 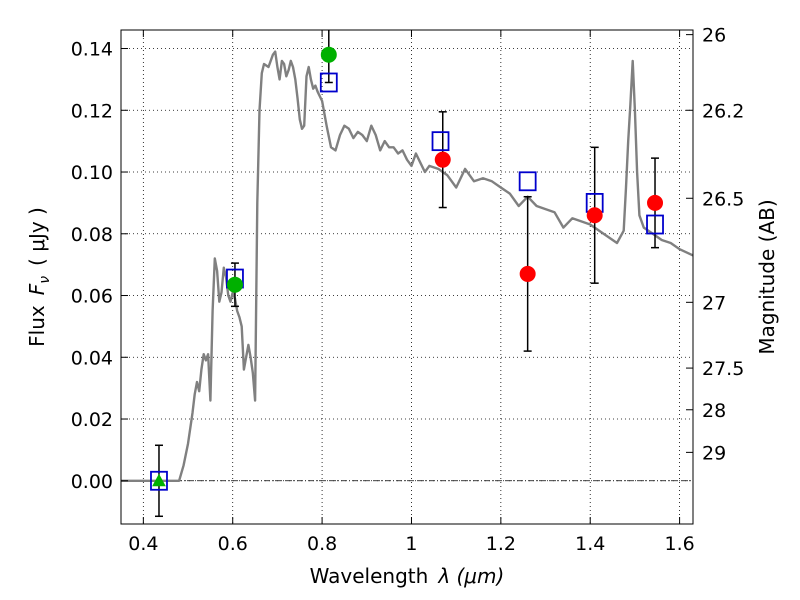 What do you see at coordinates (92, 235) in the screenshot?
I see `y-tick-label: 0.08` at bounding box center [92, 235].